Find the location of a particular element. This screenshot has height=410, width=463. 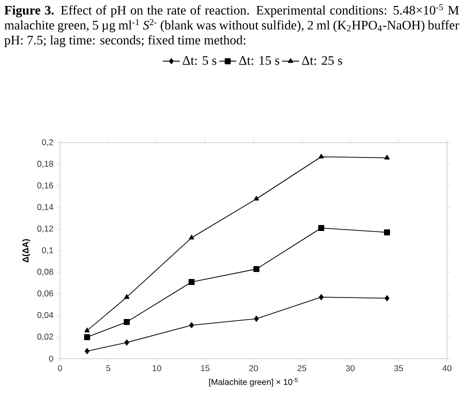

y-tick-label: 0,14 is located at coordinates (45, 207).